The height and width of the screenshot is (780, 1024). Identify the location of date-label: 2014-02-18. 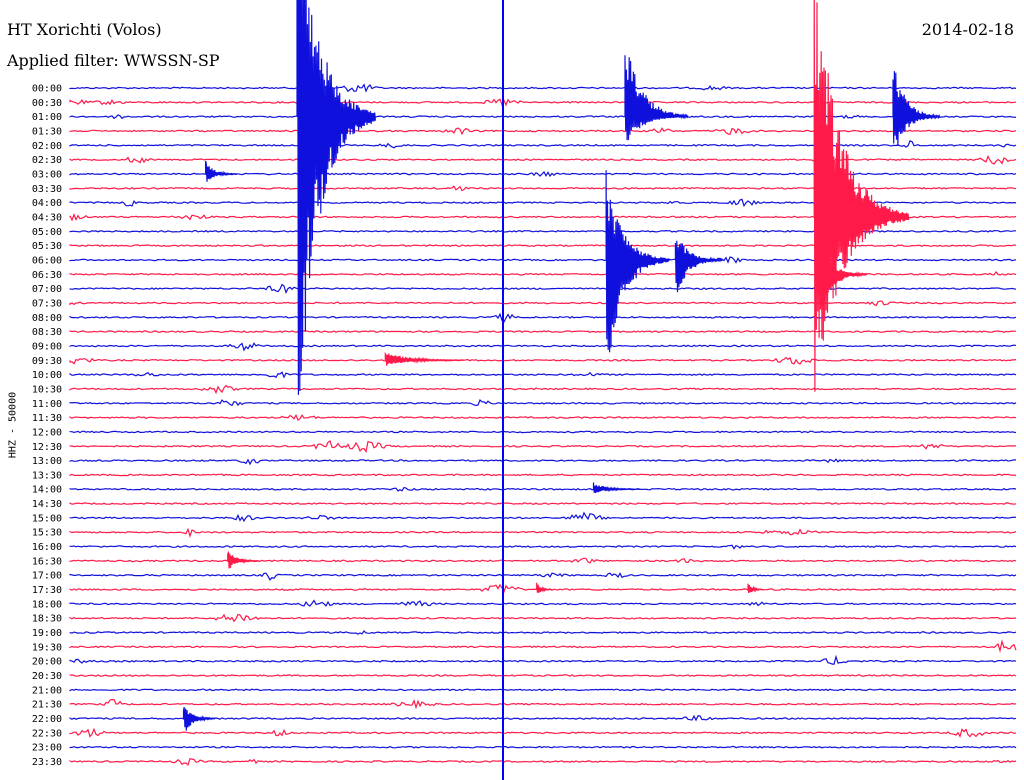
(967, 29).